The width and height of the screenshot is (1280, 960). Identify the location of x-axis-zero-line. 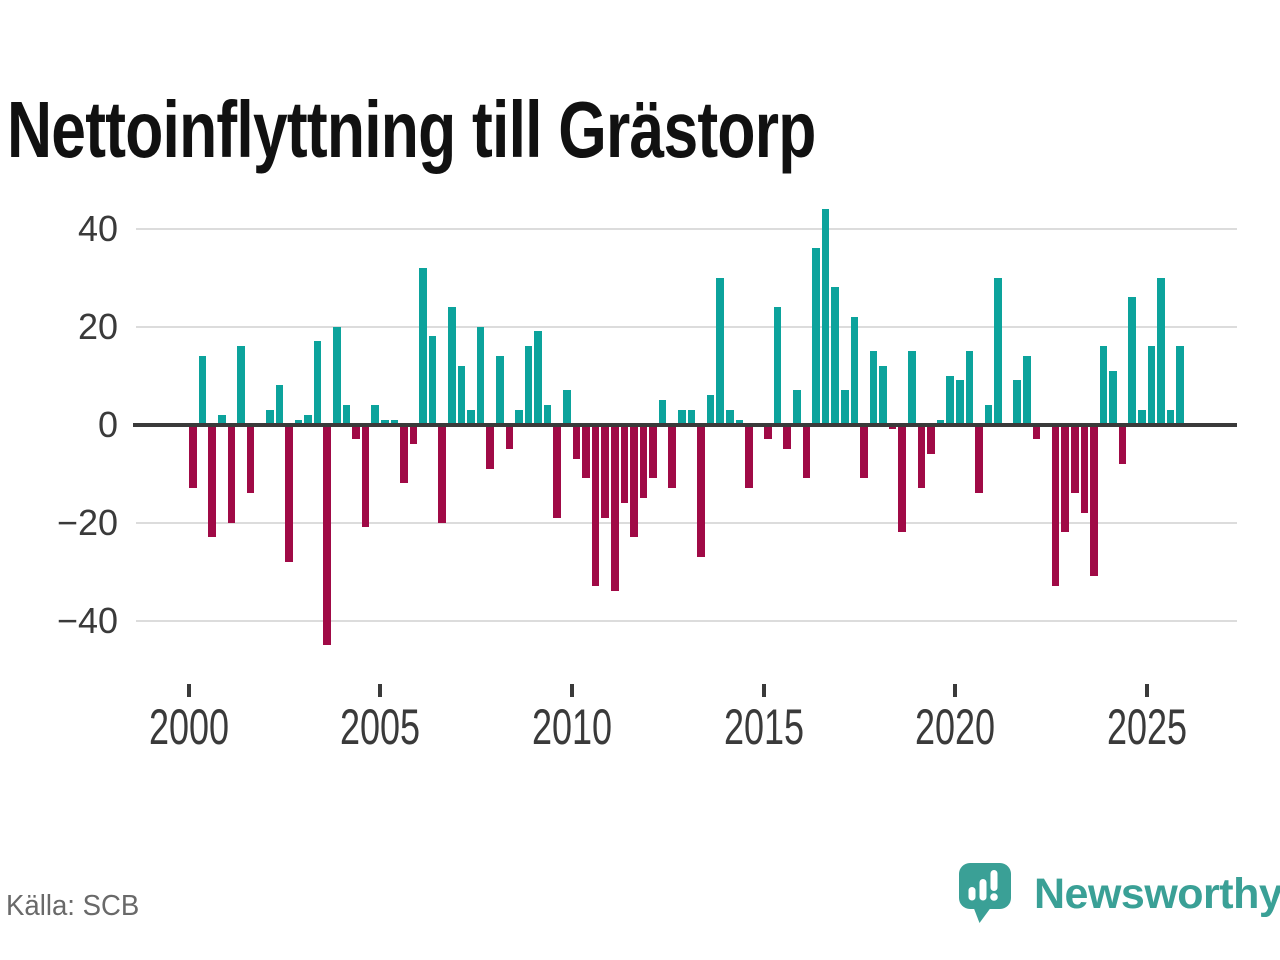
(685, 424).